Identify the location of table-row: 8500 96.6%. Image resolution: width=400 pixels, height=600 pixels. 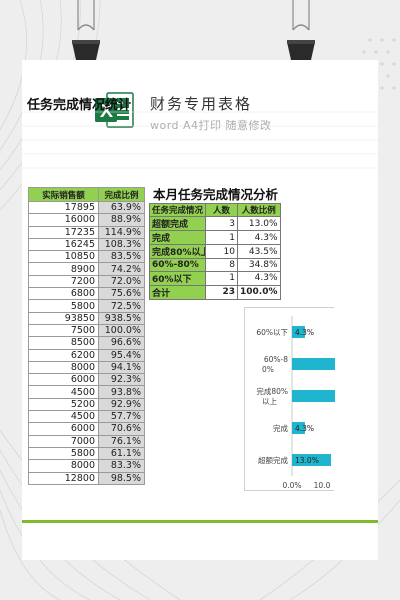
(86, 343).